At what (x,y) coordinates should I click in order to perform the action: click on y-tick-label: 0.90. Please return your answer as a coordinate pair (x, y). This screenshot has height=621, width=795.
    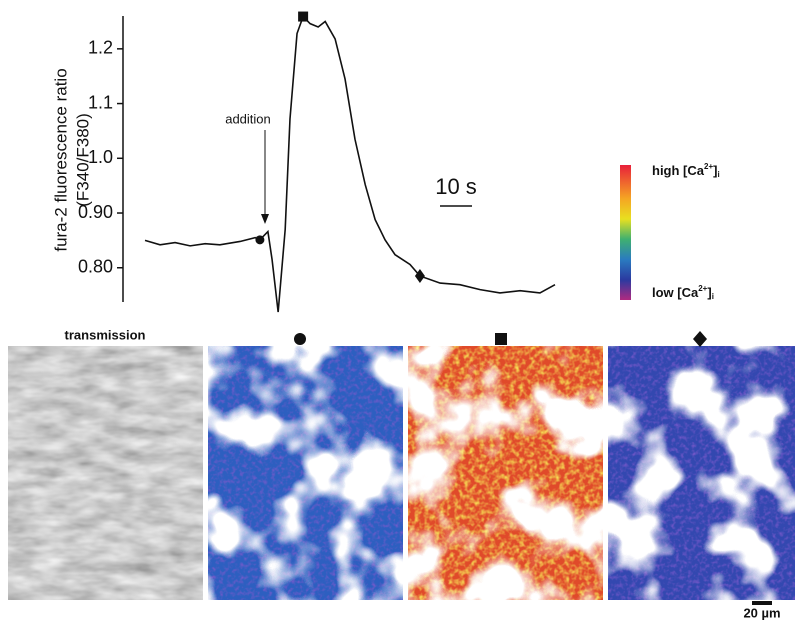
    Looking at the image, I should click on (95, 212).